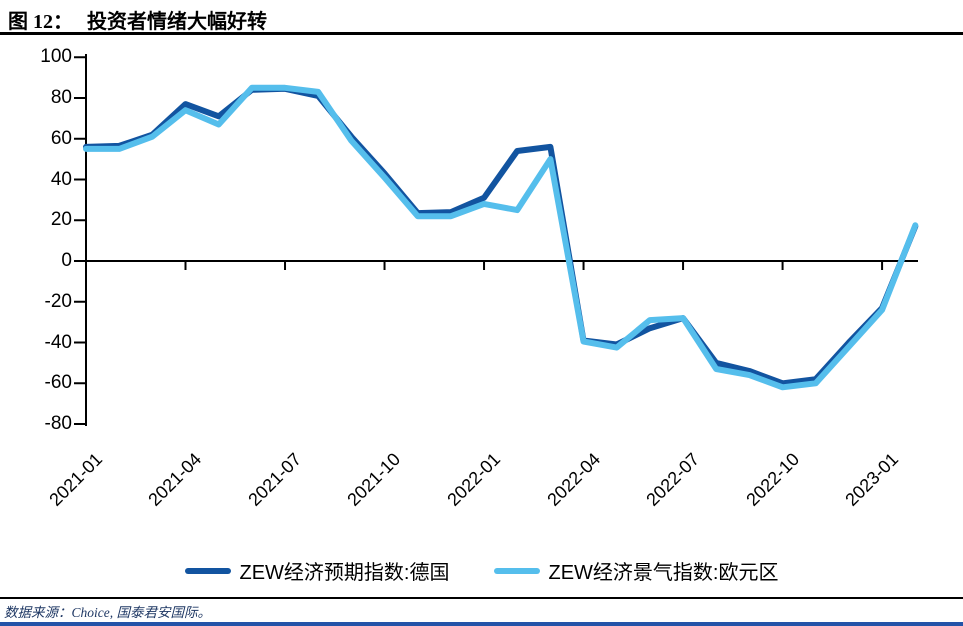 This screenshot has height=626, width=963. I want to click on y-tick-label: 20, so click(61, 220).